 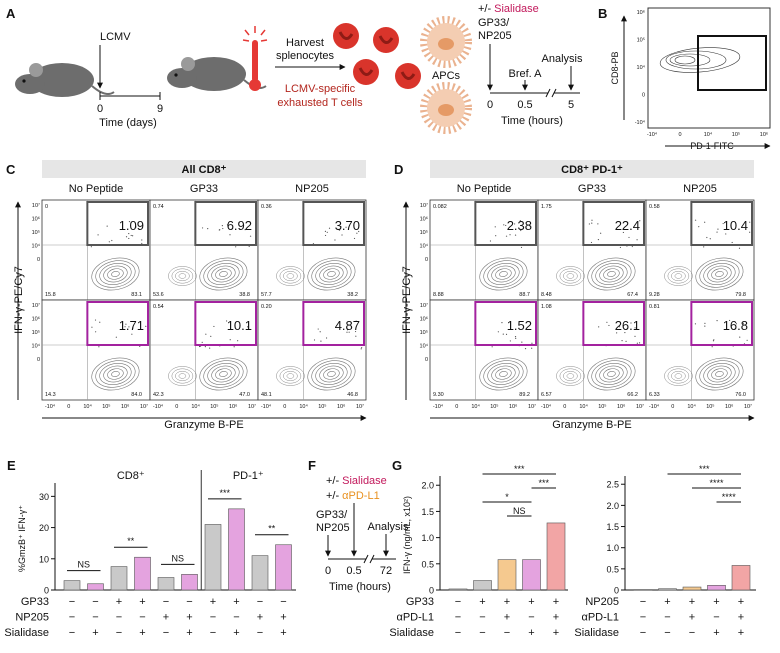 What do you see at coordinates (360, 587) in the screenshot?
I see `axis-label: Time (hours)` at bounding box center [360, 587].